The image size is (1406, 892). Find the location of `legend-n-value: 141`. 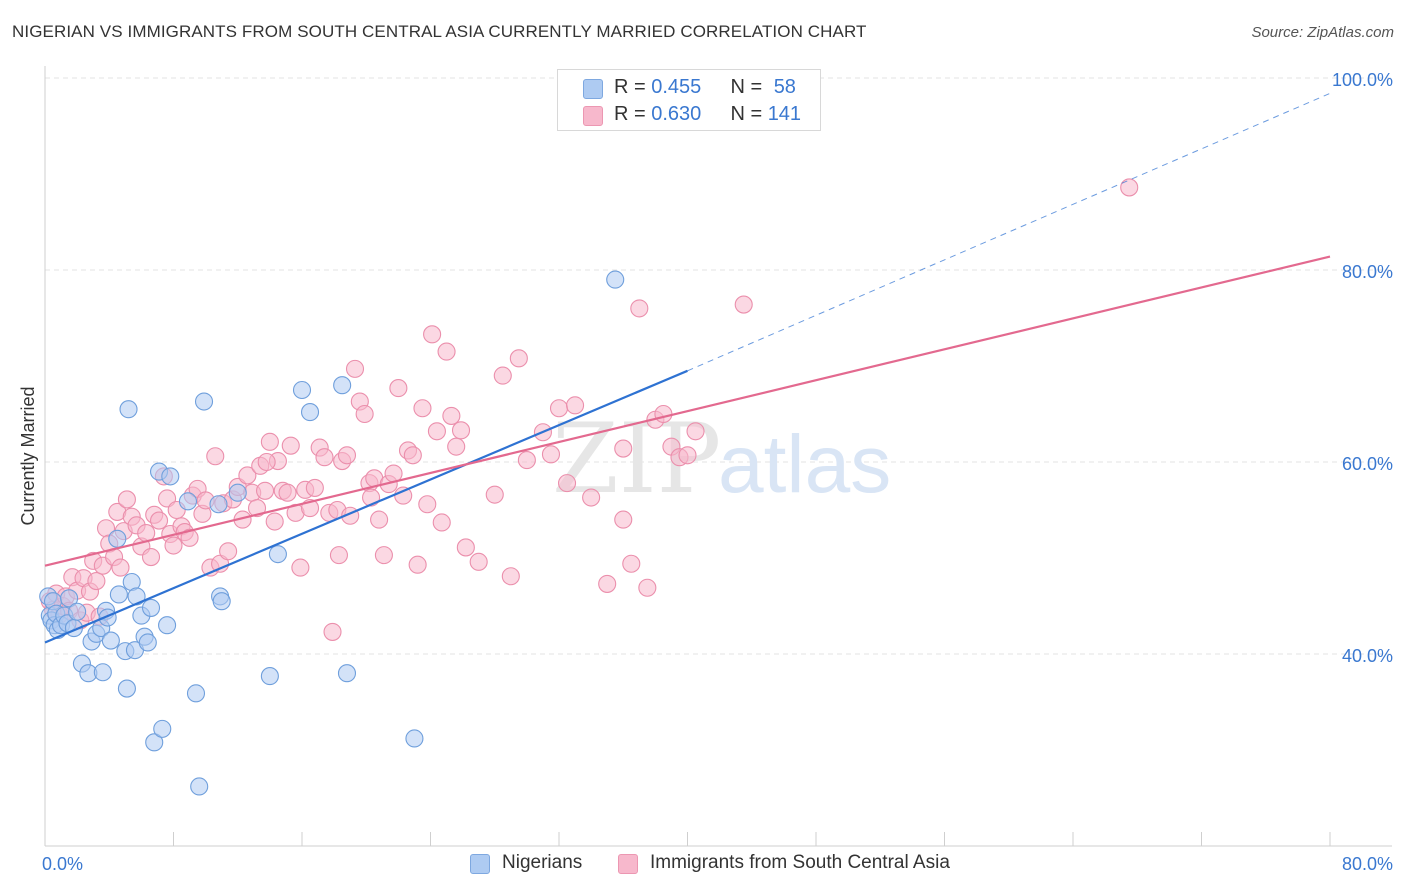

legend-n-value: 141 is located at coordinates (784, 114).